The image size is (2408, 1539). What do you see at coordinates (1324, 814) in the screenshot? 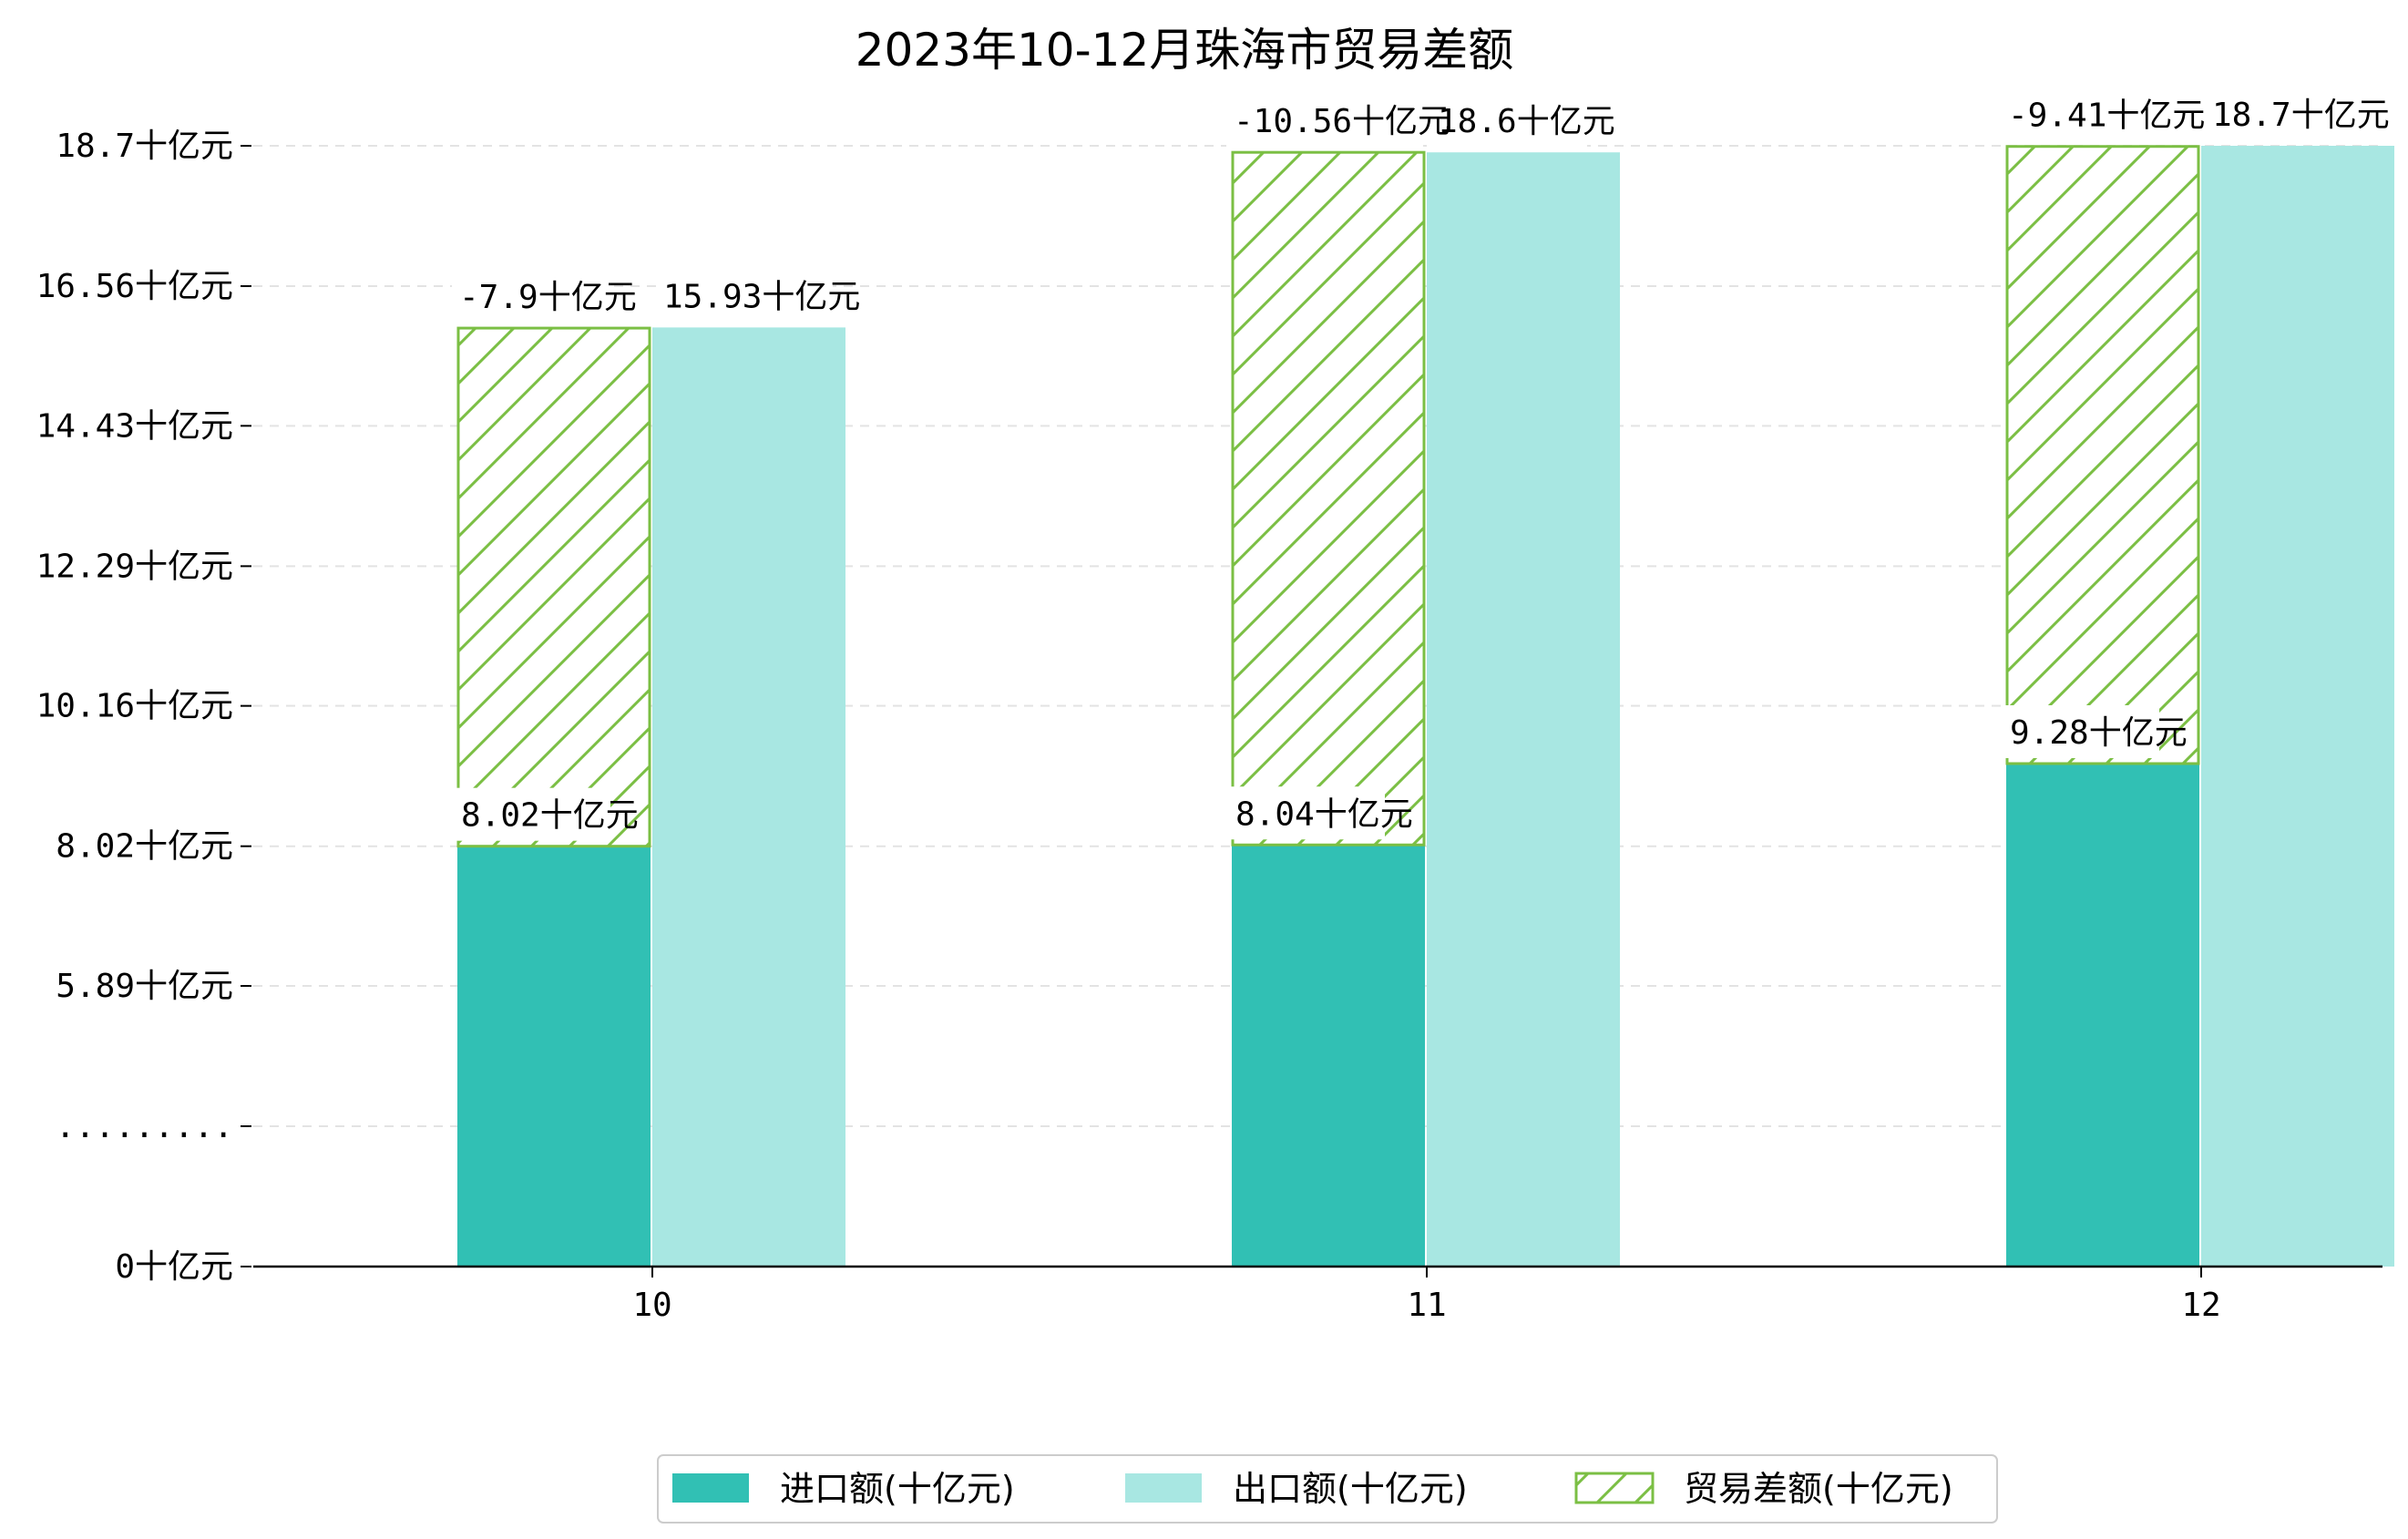
I see `data-label-text: 8.04十亿元` at bounding box center [1324, 814].